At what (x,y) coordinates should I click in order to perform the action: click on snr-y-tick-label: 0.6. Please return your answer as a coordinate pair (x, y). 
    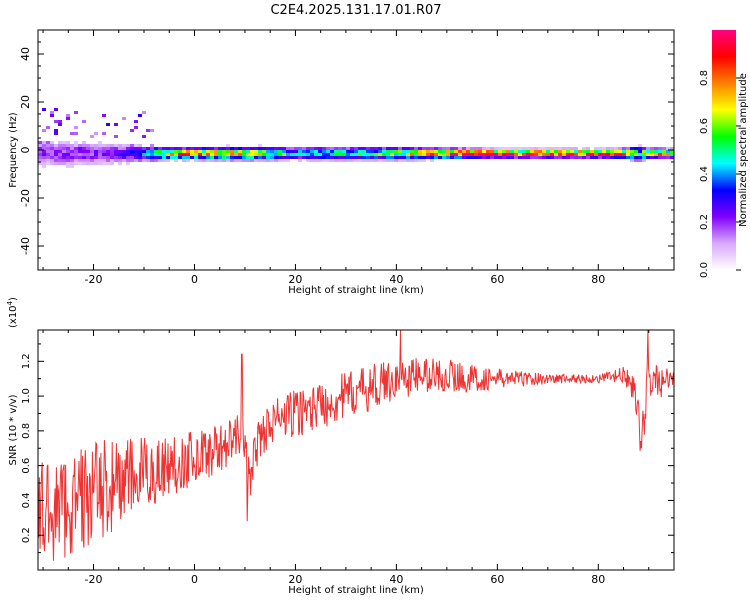
    Looking at the image, I should click on (26, 466).